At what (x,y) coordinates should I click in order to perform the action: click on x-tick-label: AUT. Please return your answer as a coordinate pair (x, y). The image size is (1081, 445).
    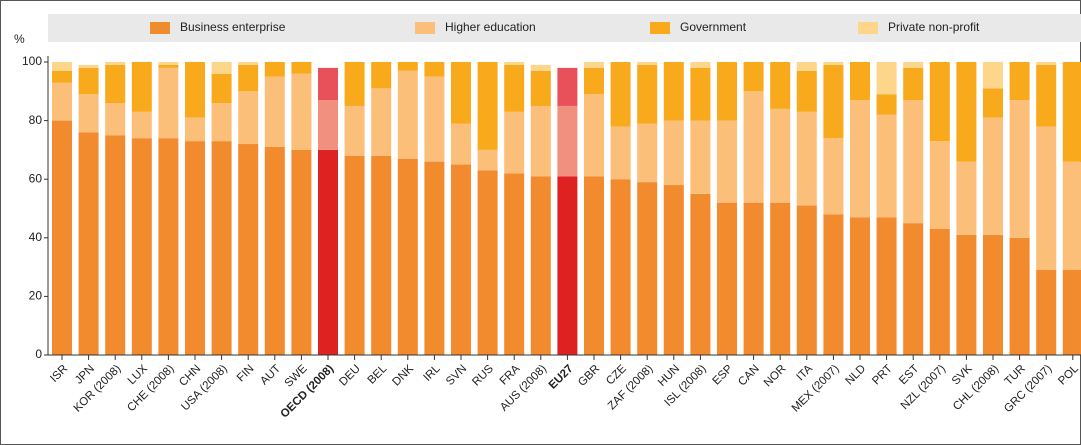
    Looking at the image, I should click on (270, 375).